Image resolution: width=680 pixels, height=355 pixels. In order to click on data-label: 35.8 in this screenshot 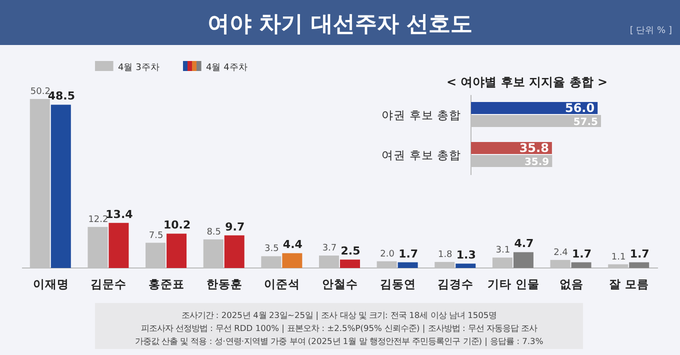, I will do `click(534, 148)`.